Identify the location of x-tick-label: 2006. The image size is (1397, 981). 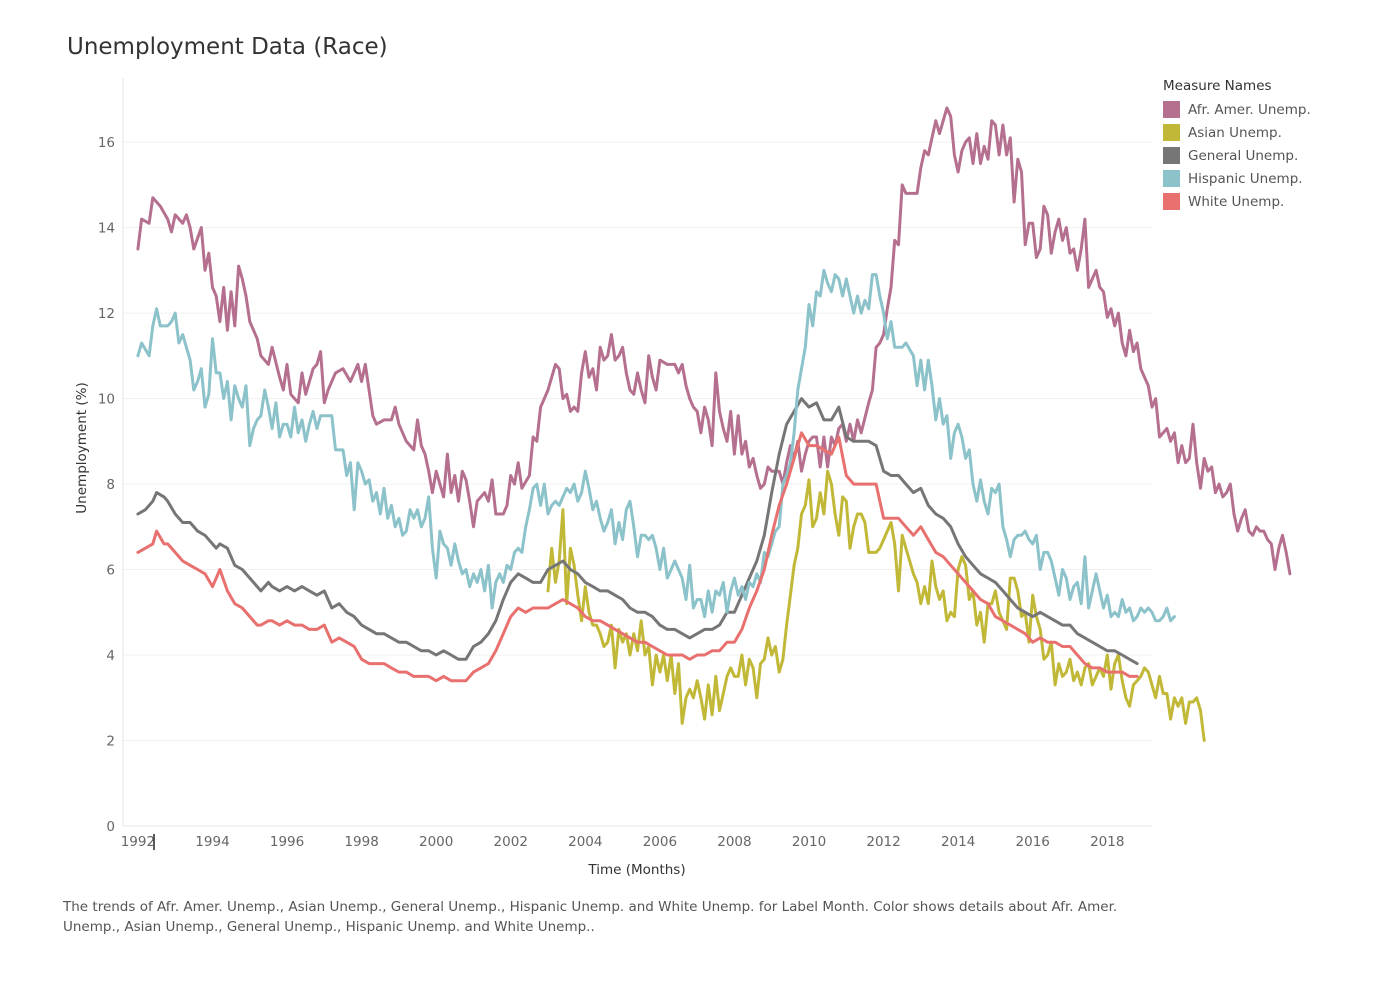
(660, 842).